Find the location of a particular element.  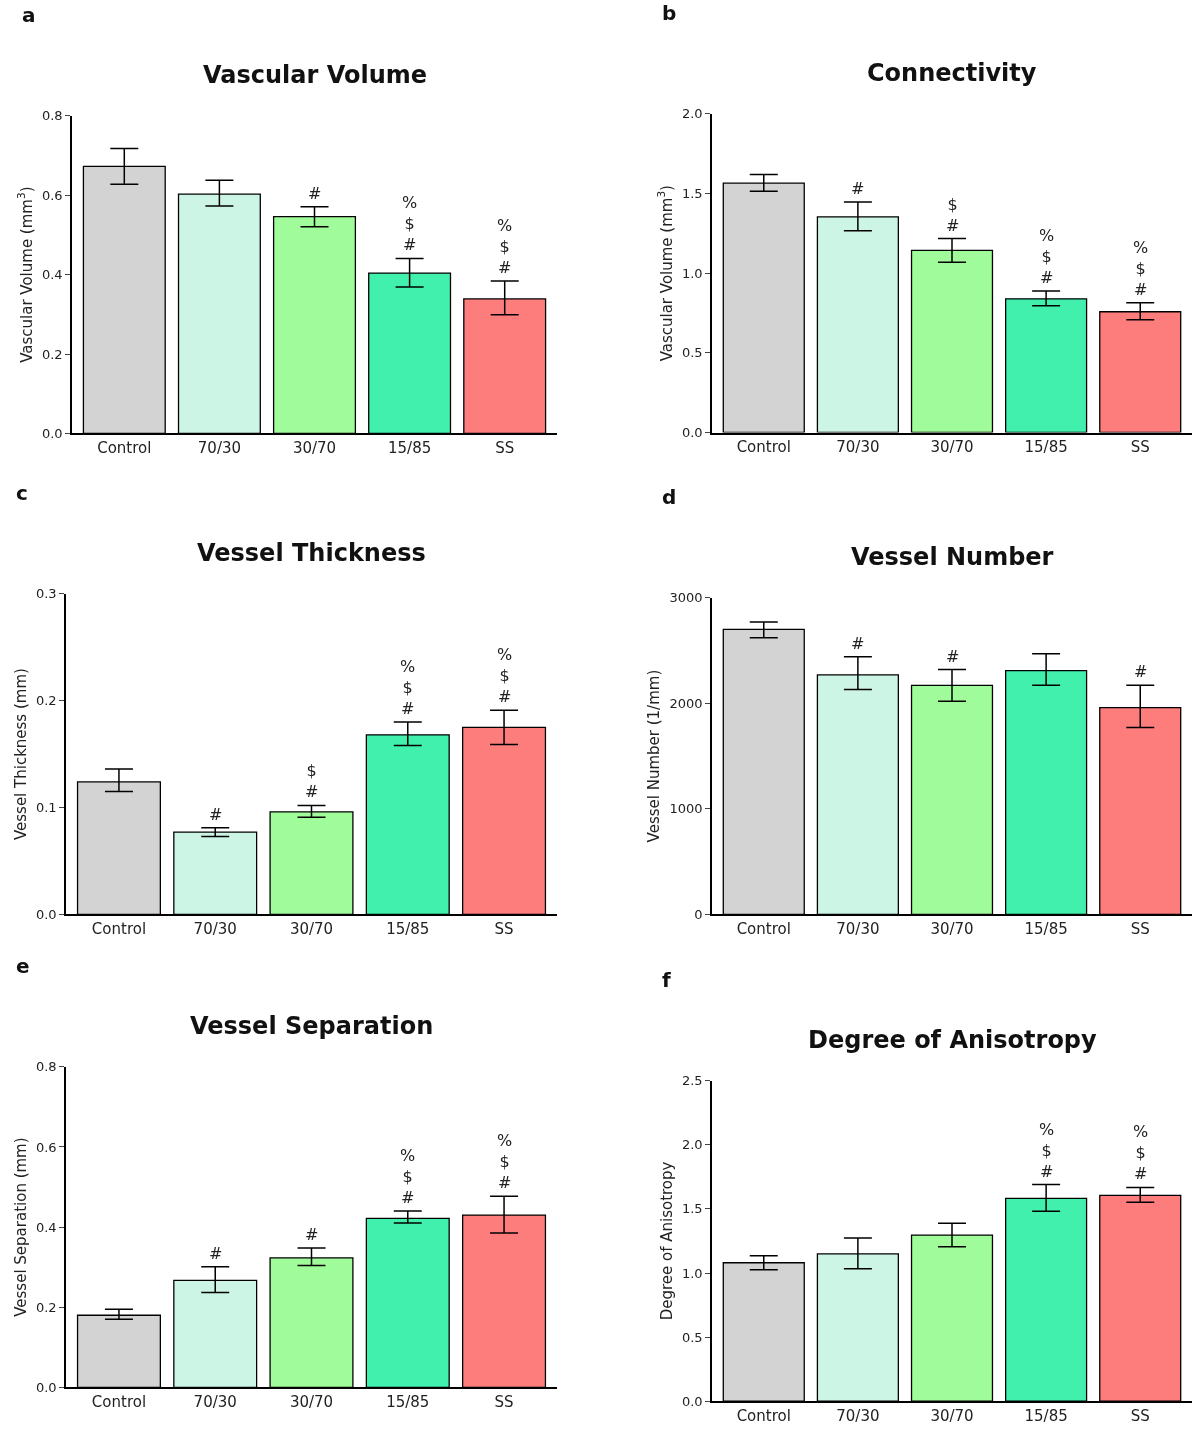

y-axis-title: Degree of Anisotropy is located at coordinates (666, 1241).